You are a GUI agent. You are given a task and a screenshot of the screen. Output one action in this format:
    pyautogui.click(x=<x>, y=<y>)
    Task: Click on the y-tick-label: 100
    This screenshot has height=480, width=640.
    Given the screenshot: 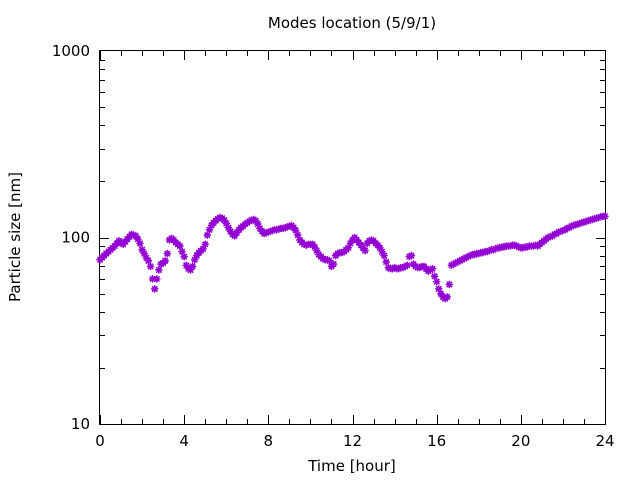 What is the action you would take?
    pyautogui.click(x=75, y=238)
    